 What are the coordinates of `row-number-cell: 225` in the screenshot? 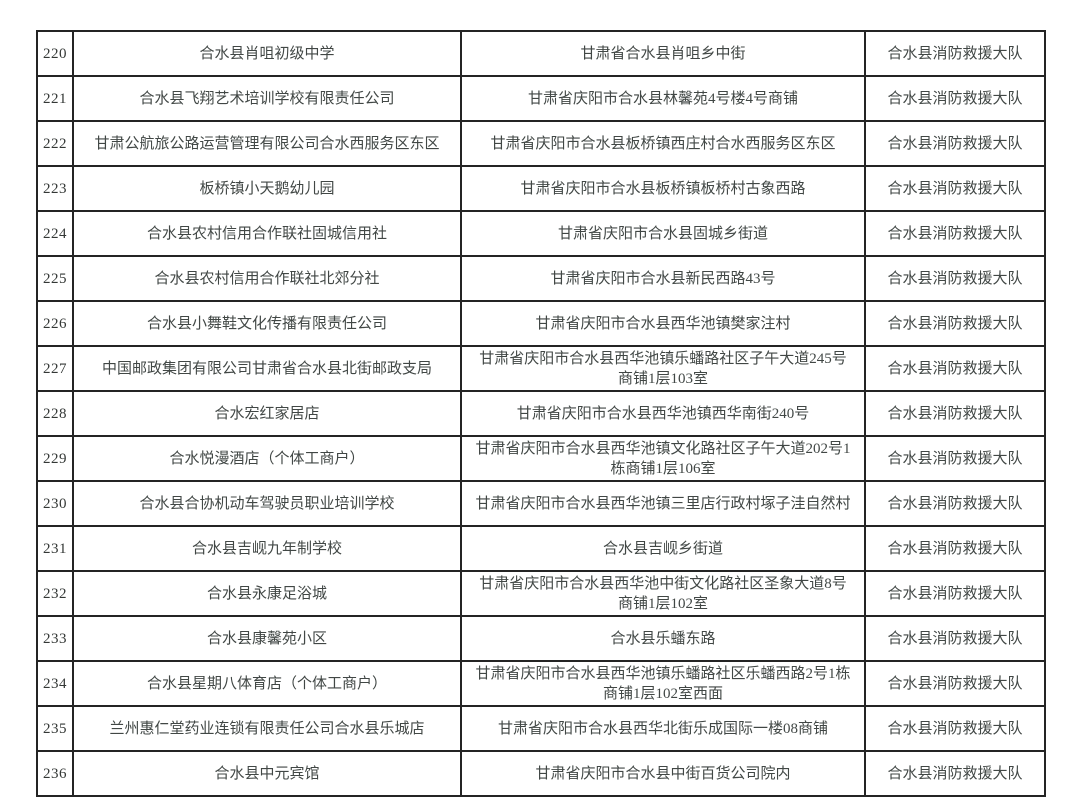 It's located at (55, 278).